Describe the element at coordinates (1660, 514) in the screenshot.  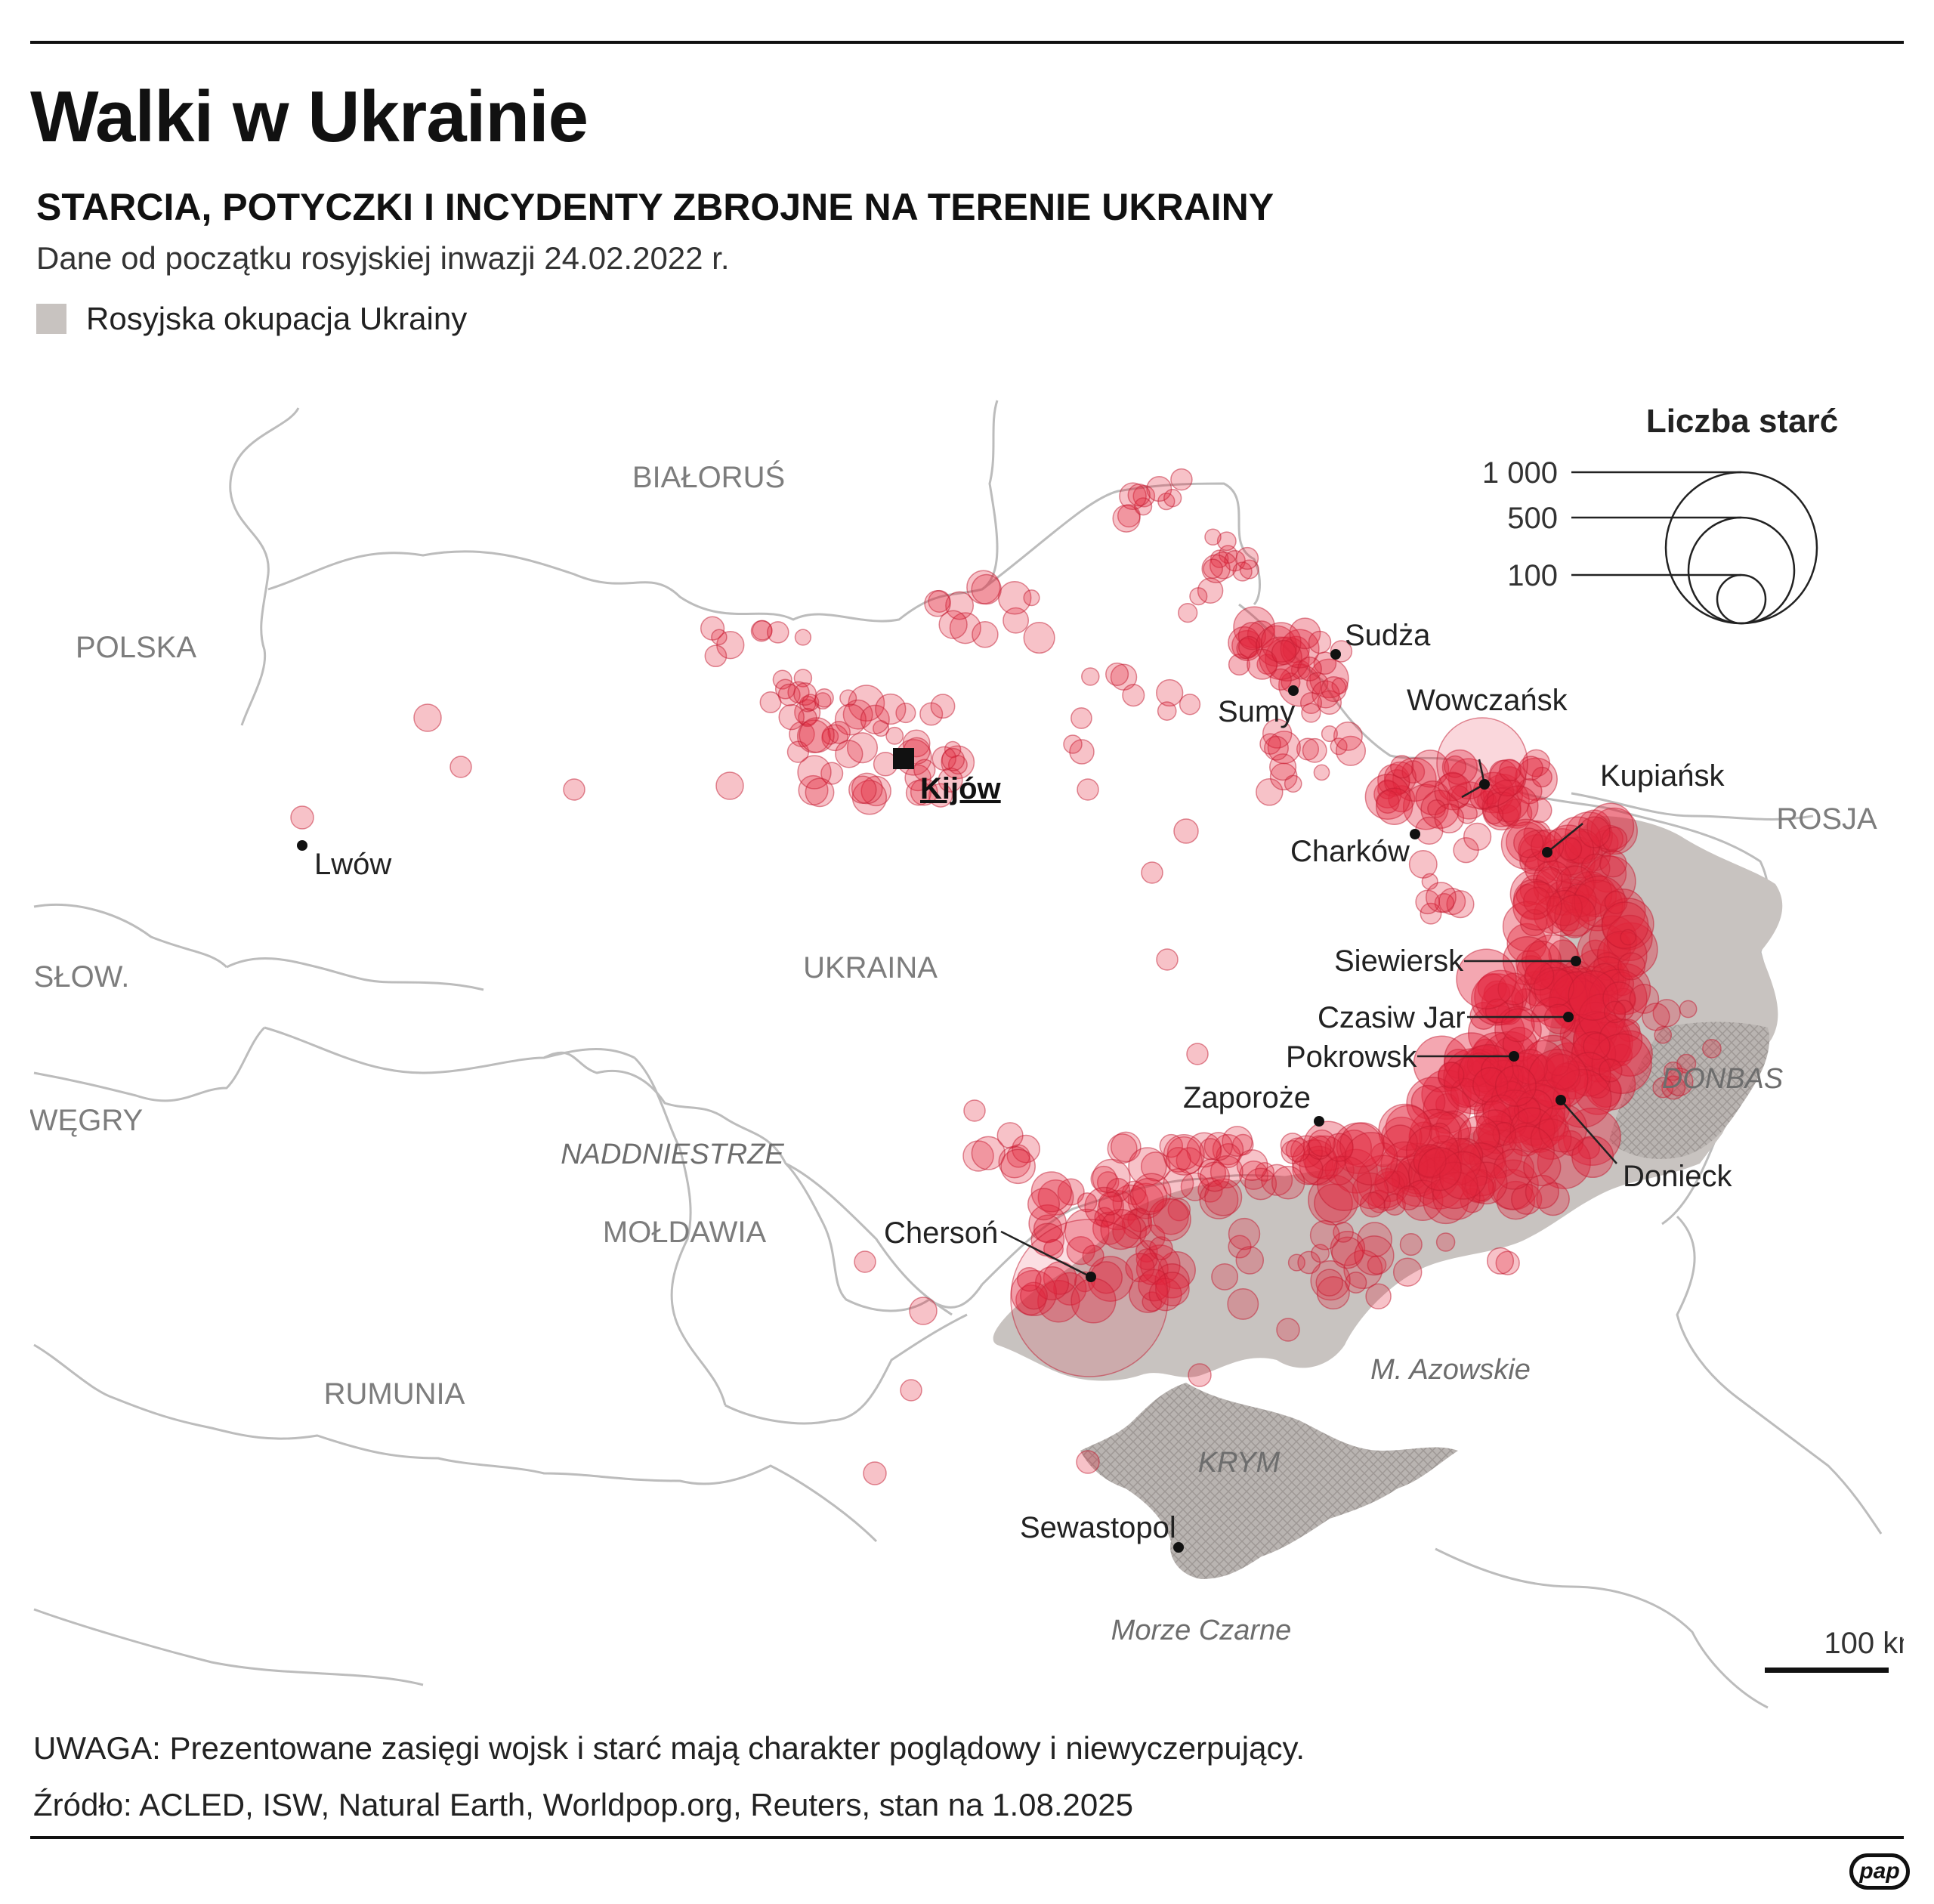
I see `size-legend: Liczba starć 1 000 500 100` at that location.